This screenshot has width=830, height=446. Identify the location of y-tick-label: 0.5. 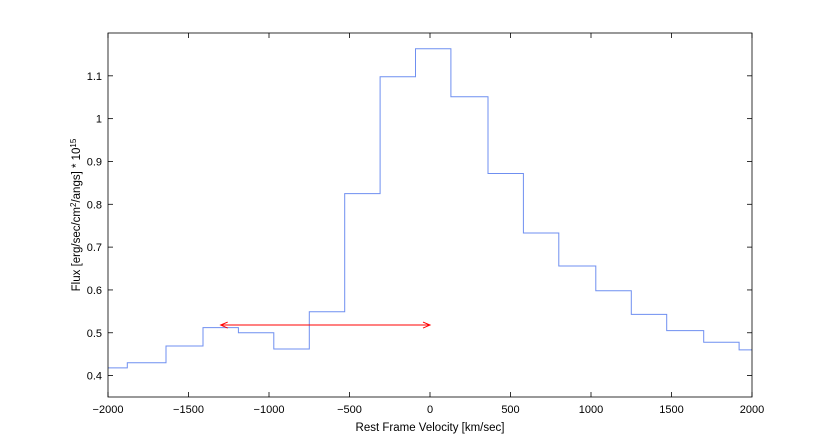
(94, 334).